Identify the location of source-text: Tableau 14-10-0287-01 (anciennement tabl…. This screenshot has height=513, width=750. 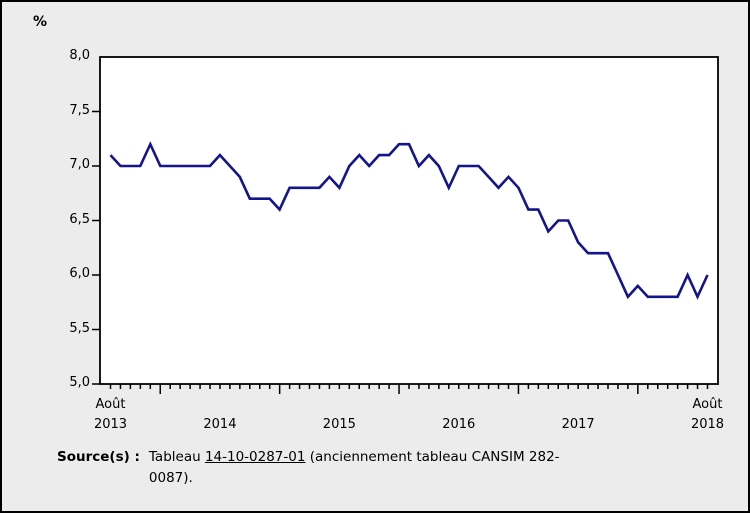
(354, 468).